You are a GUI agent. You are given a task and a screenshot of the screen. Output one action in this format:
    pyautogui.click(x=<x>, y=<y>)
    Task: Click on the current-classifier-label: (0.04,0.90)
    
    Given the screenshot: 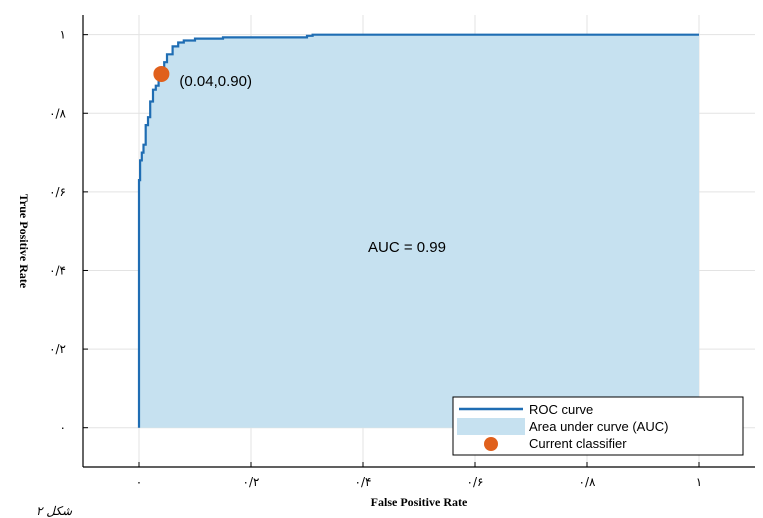 What is the action you would take?
    pyautogui.click(x=215, y=81)
    